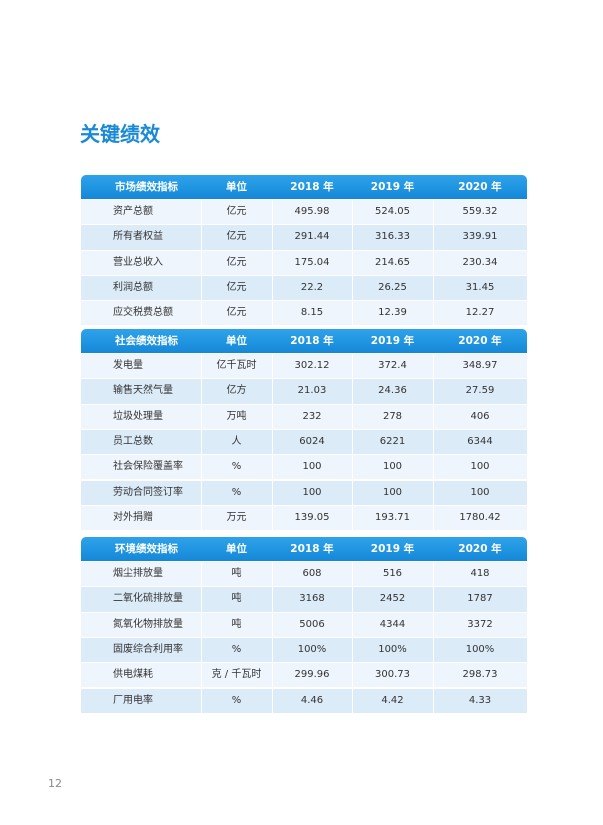  What do you see at coordinates (480, 675) in the screenshot?
I see `table-cell: 298.73` at bounding box center [480, 675].